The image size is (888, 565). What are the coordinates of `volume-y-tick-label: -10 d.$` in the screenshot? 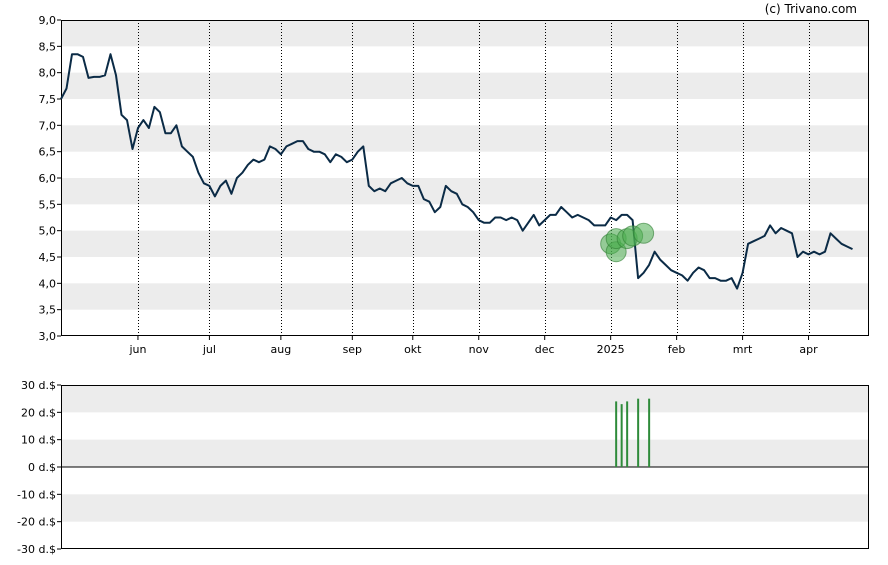 It's located at (36, 494).